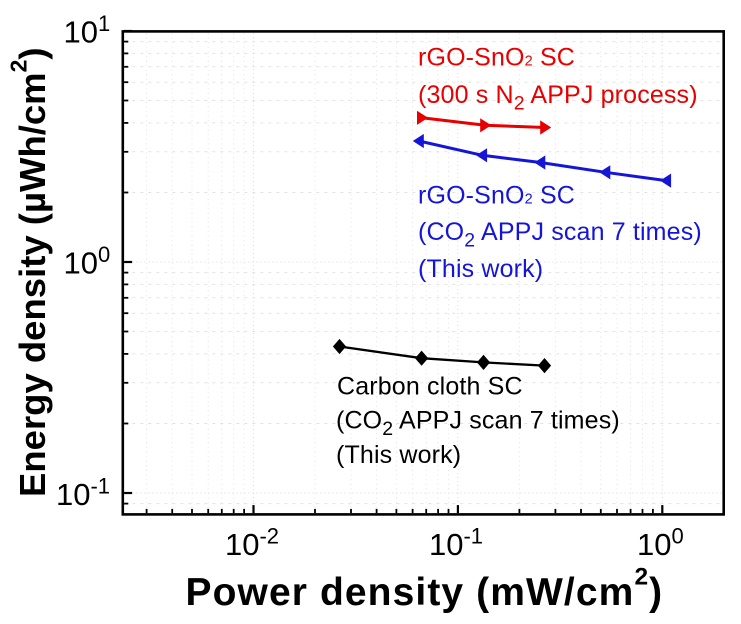 This screenshot has height=624, width=741. I want to click on svg-text: 10⁻¹, so click(83, 493).